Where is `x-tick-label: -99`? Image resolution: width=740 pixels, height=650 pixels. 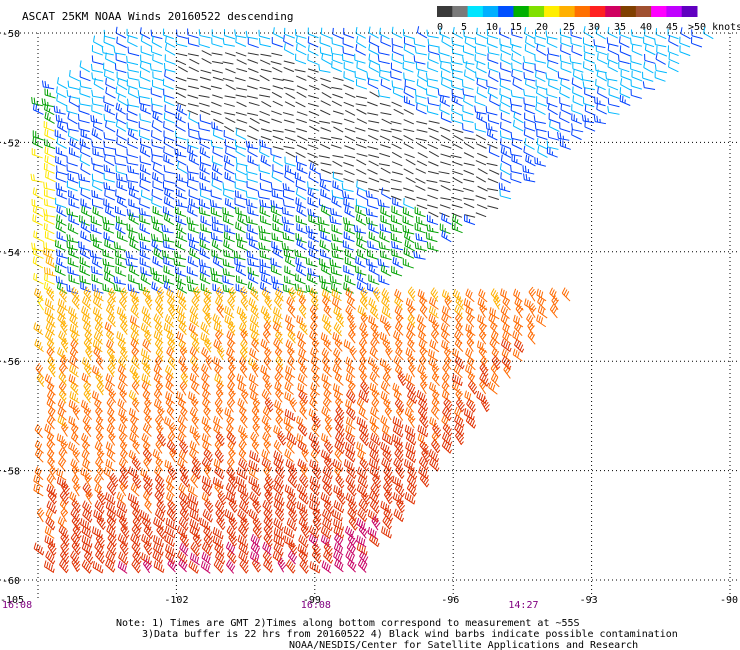 x-tick-label: -99 is located at coordinates (312, 600).